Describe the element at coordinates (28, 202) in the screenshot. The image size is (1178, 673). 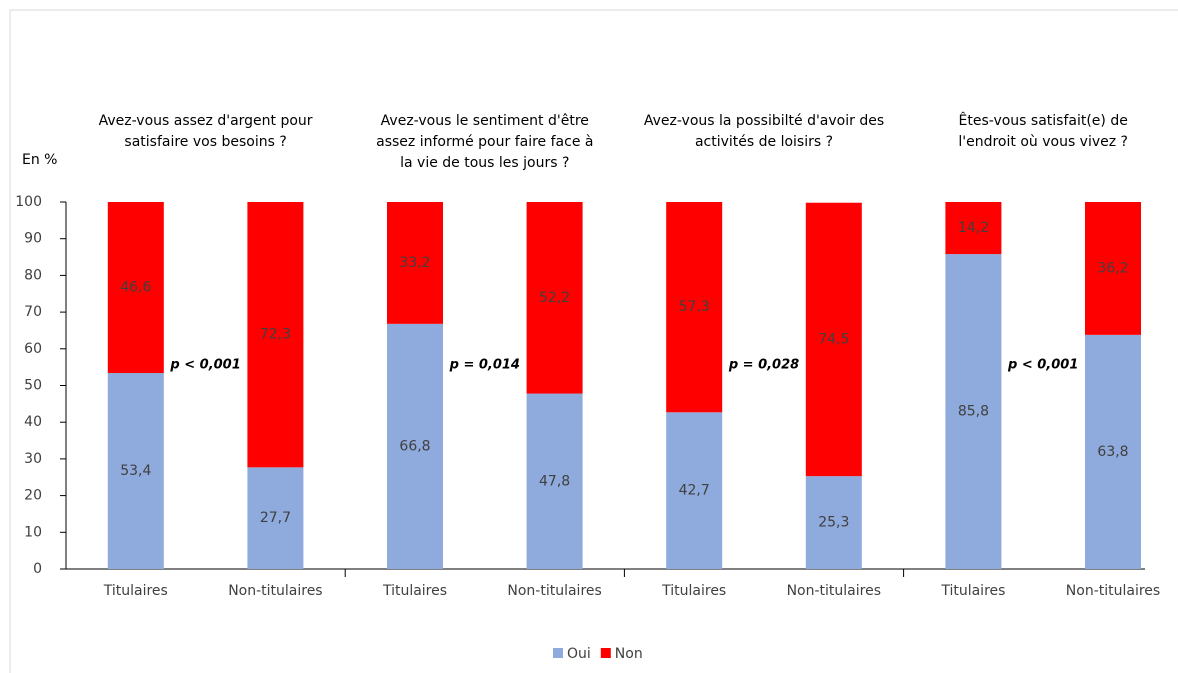
I see `y-tick-label: 100` at that location.